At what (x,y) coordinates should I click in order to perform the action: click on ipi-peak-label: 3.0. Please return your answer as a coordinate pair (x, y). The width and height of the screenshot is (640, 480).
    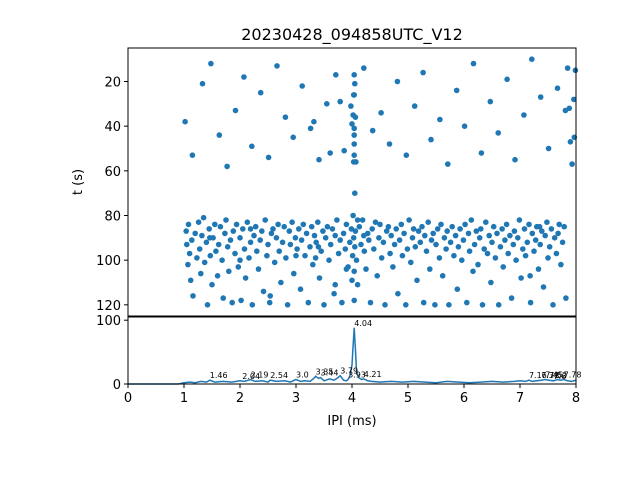
    Looking at the image, I should click on (302, 375).